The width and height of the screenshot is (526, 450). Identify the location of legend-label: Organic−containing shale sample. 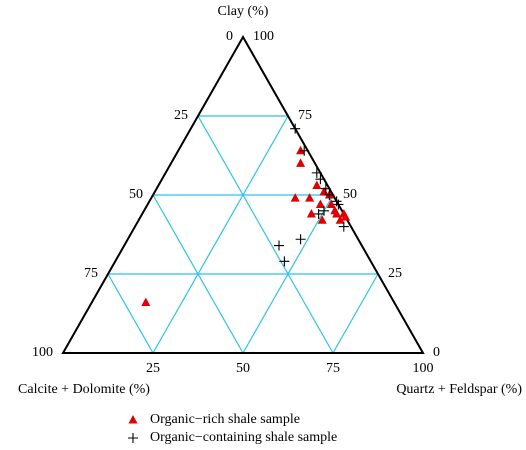
(243, 437).